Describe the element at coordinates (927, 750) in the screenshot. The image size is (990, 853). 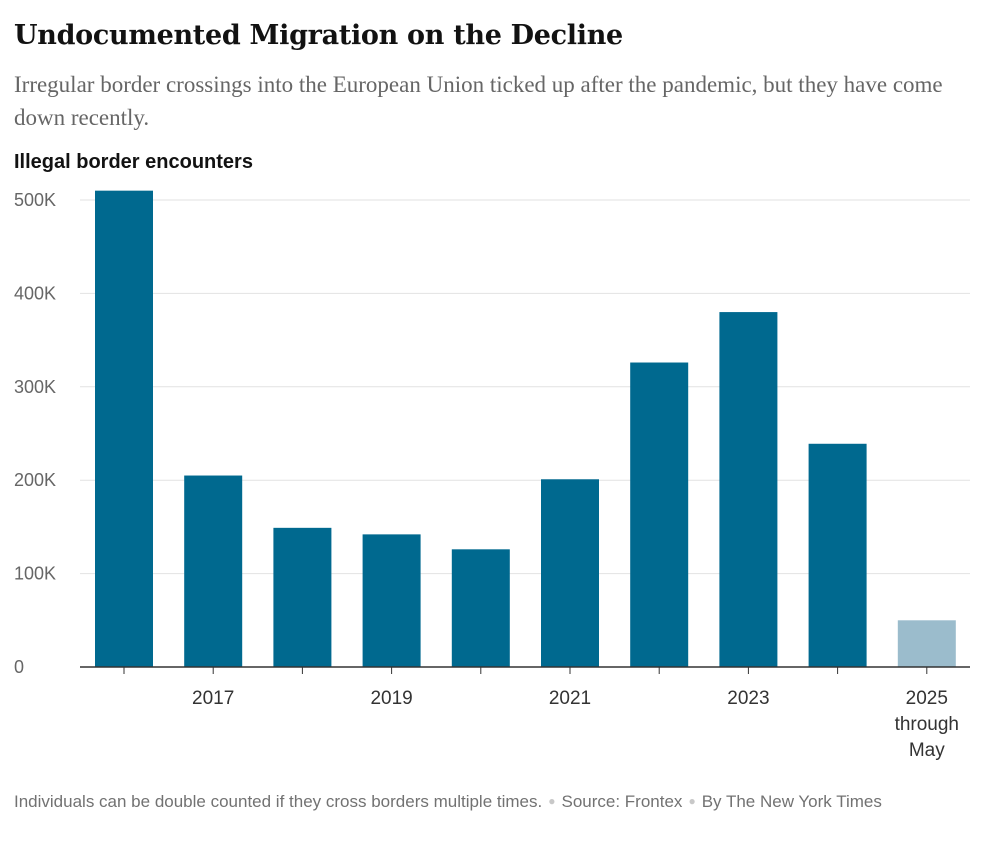
I see `x-tick-label-line: May` at that location.